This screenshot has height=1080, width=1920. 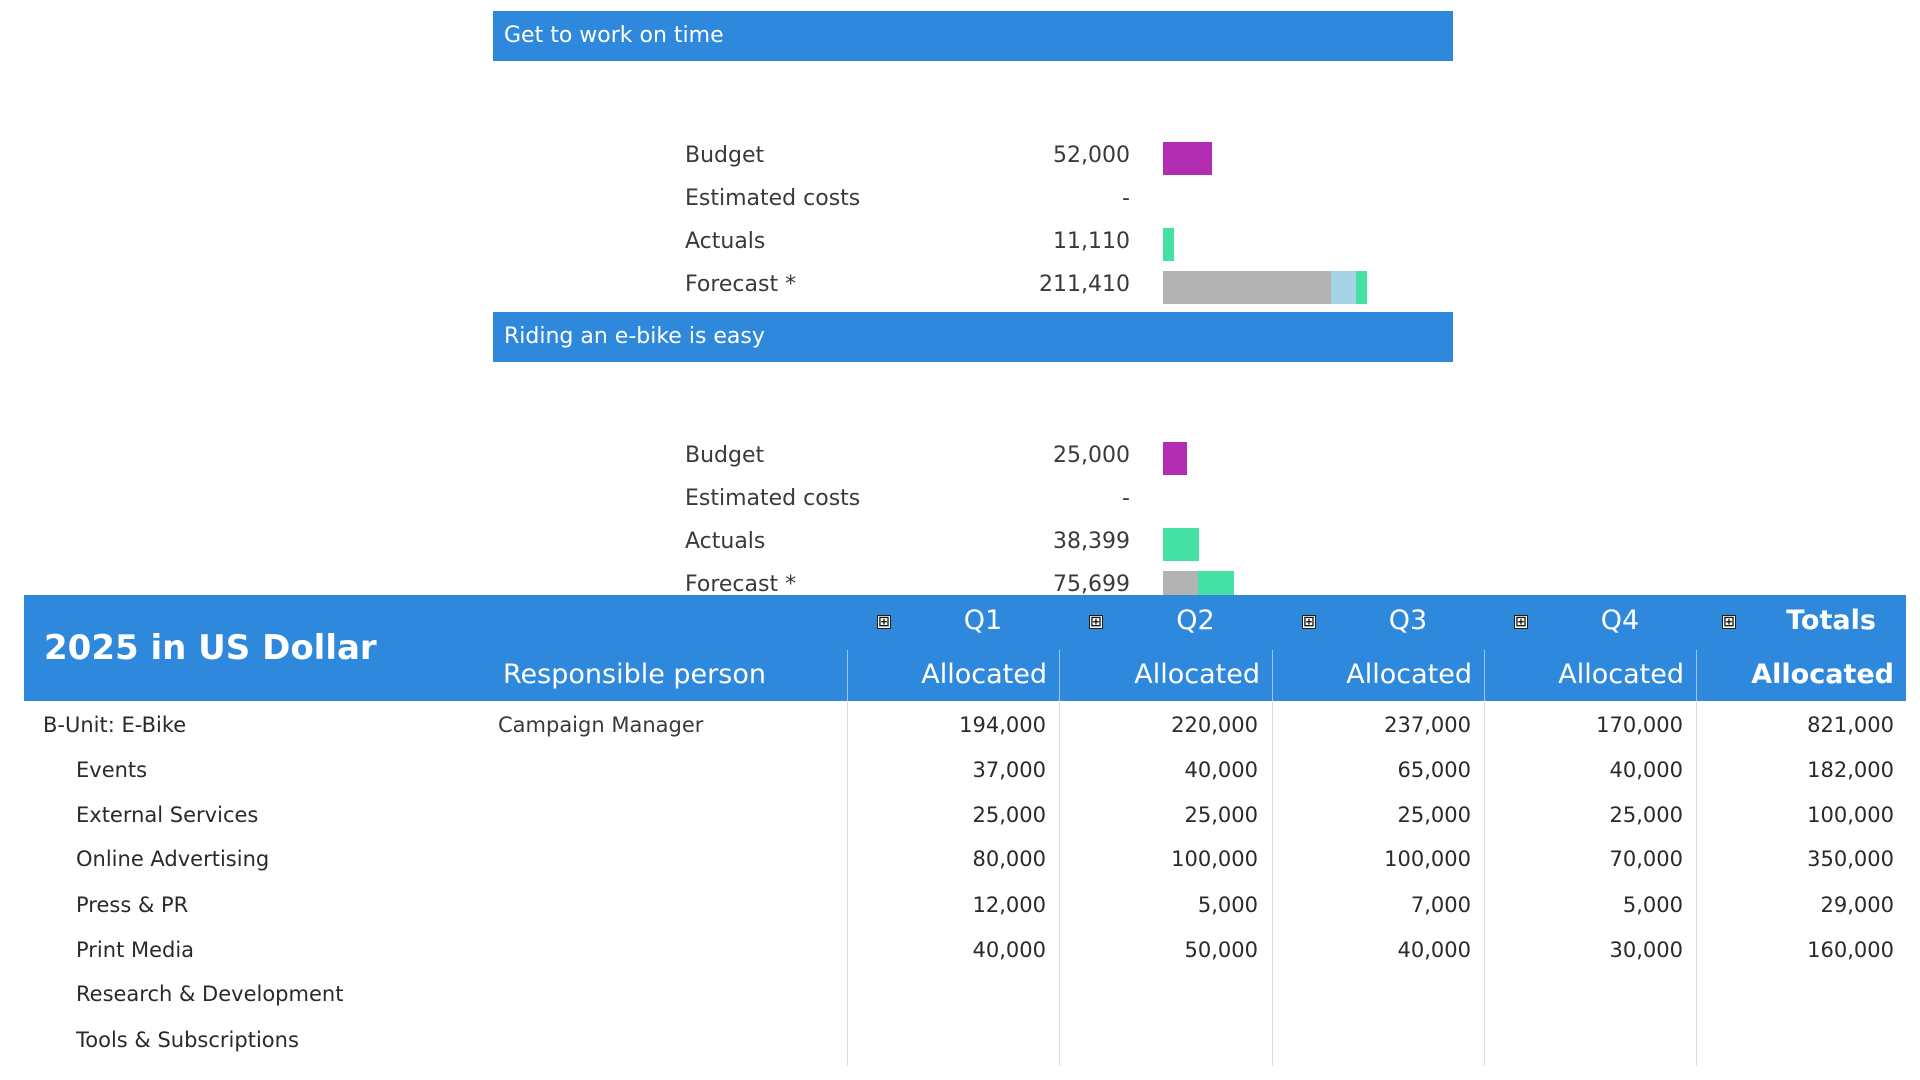 What do you see at coordinates (1646, 815) in the screenshot?
I see `allocated-cell-q4: 25,000` at bounding box center [1646, 815].